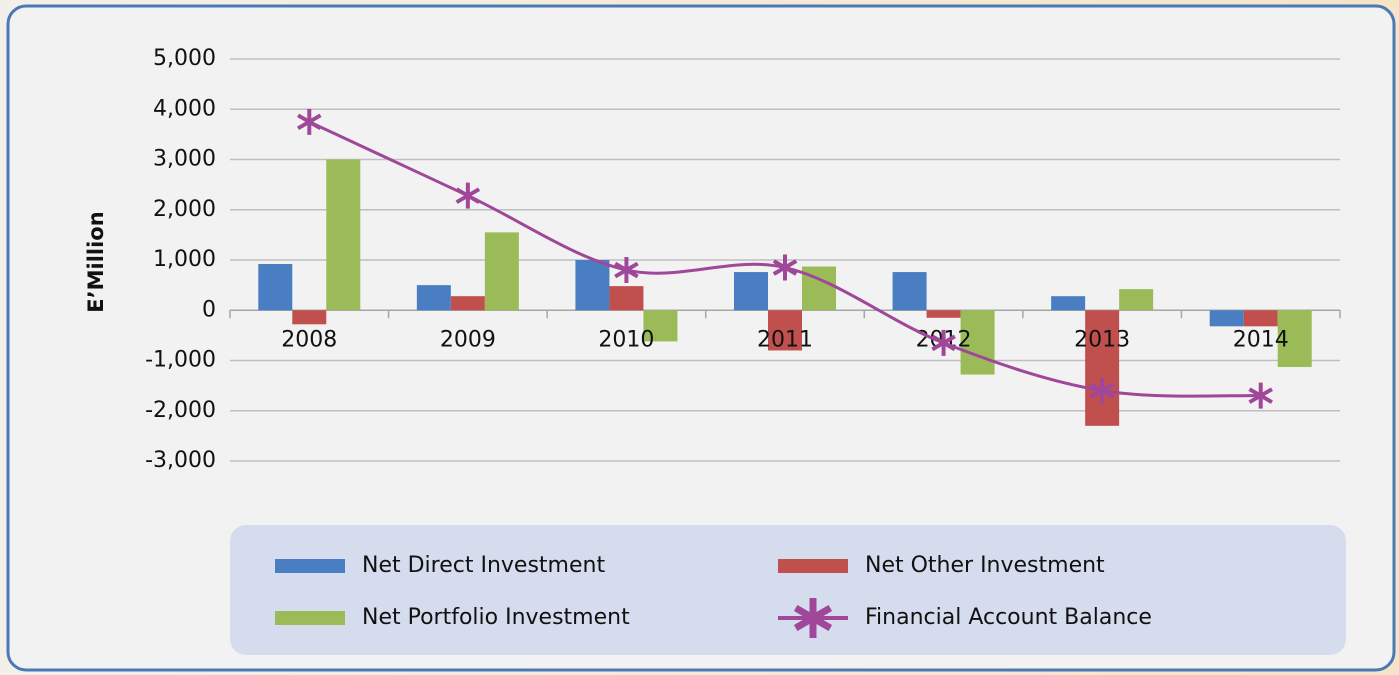 The image size is (1399, 675). I want to click on y-tick-label: 1,000, so click(184, 259).